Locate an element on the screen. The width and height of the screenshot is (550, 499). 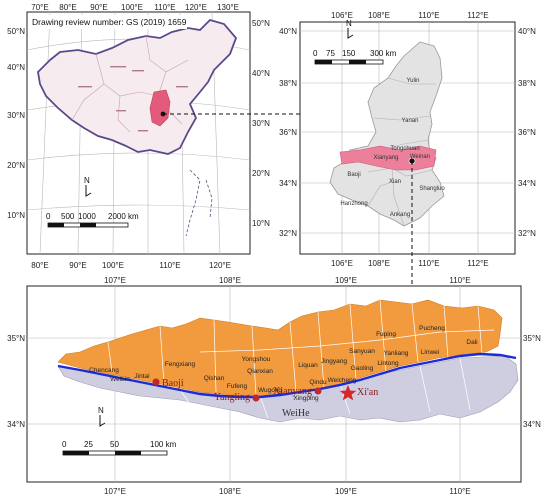
county-weibin: Weibin is located at coordinates (120, 379).